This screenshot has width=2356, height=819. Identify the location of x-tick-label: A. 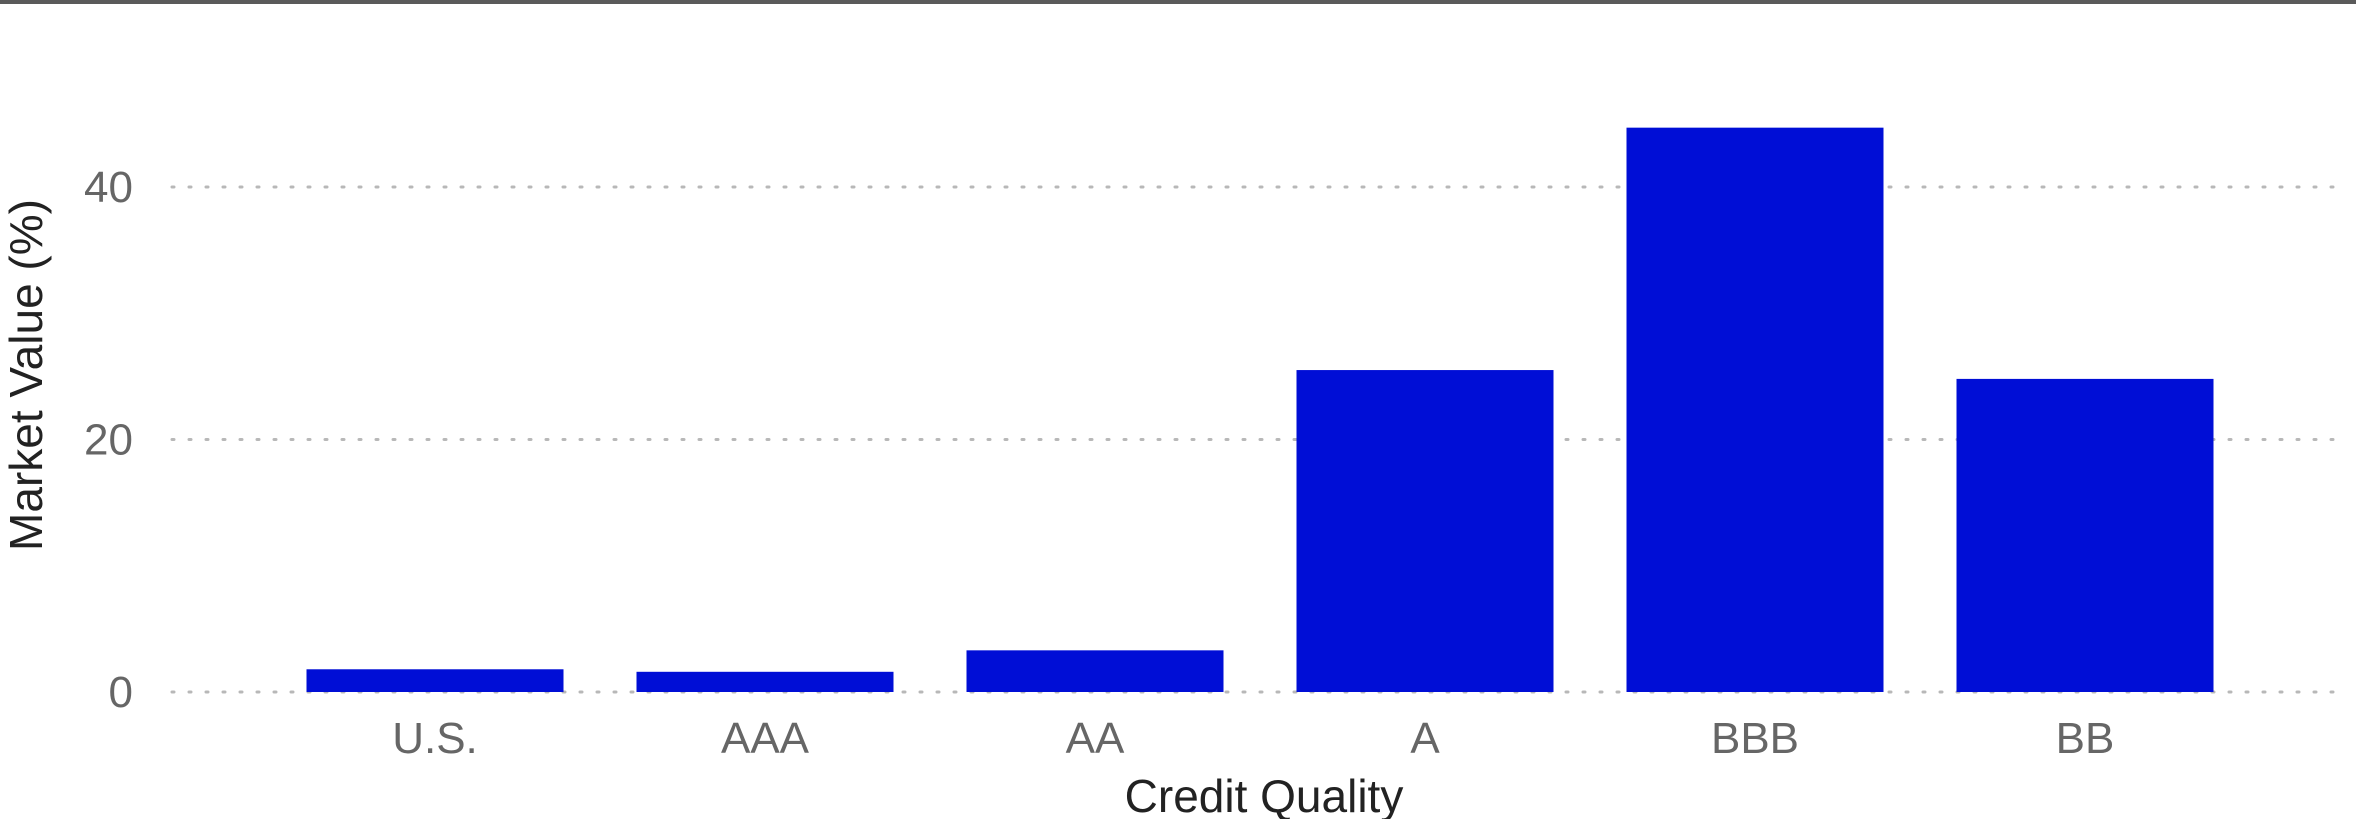
(1425, 738).